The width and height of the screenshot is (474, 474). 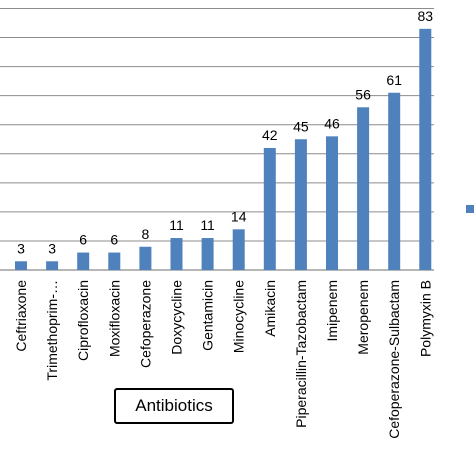 I want to click on data-label: 56, so click(x=363, y=94).